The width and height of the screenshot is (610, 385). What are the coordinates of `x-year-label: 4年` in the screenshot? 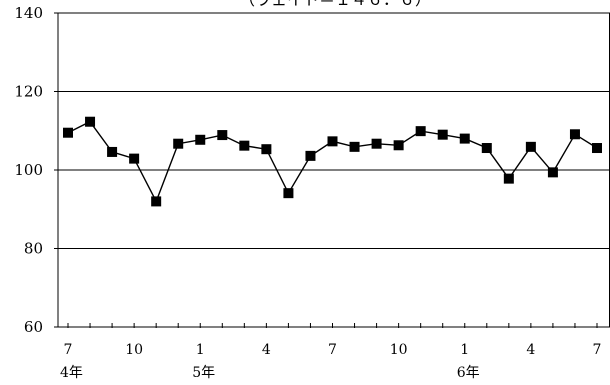 It's located at (71, 373).